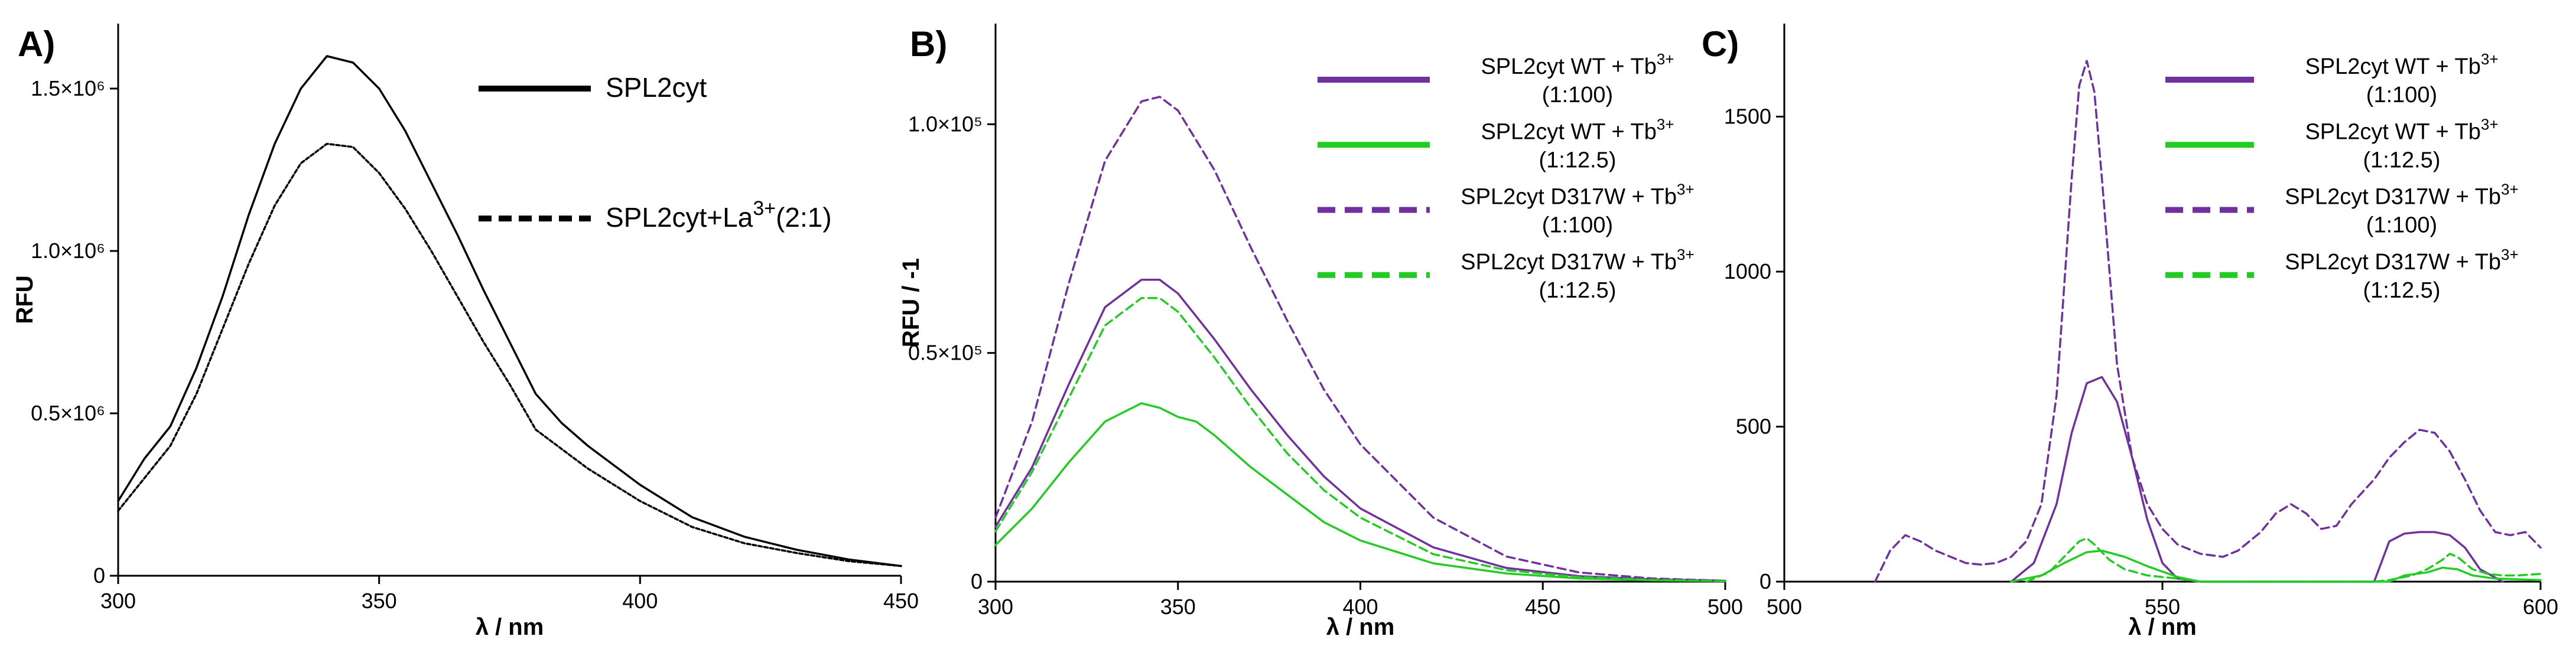 The height and width of the screenshot is (659, 2576). Describe the element at coordinates (1721, 44) in the screenshot. I see `panel-label-c: C)` at that location.